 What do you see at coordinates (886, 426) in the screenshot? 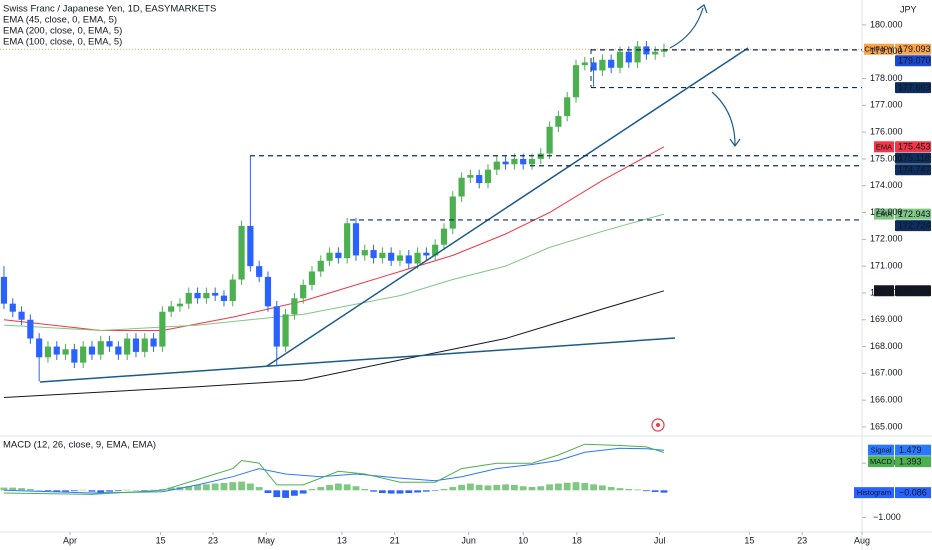
I see `y-tick-label: 165.000` at bounding box center [886, 426].